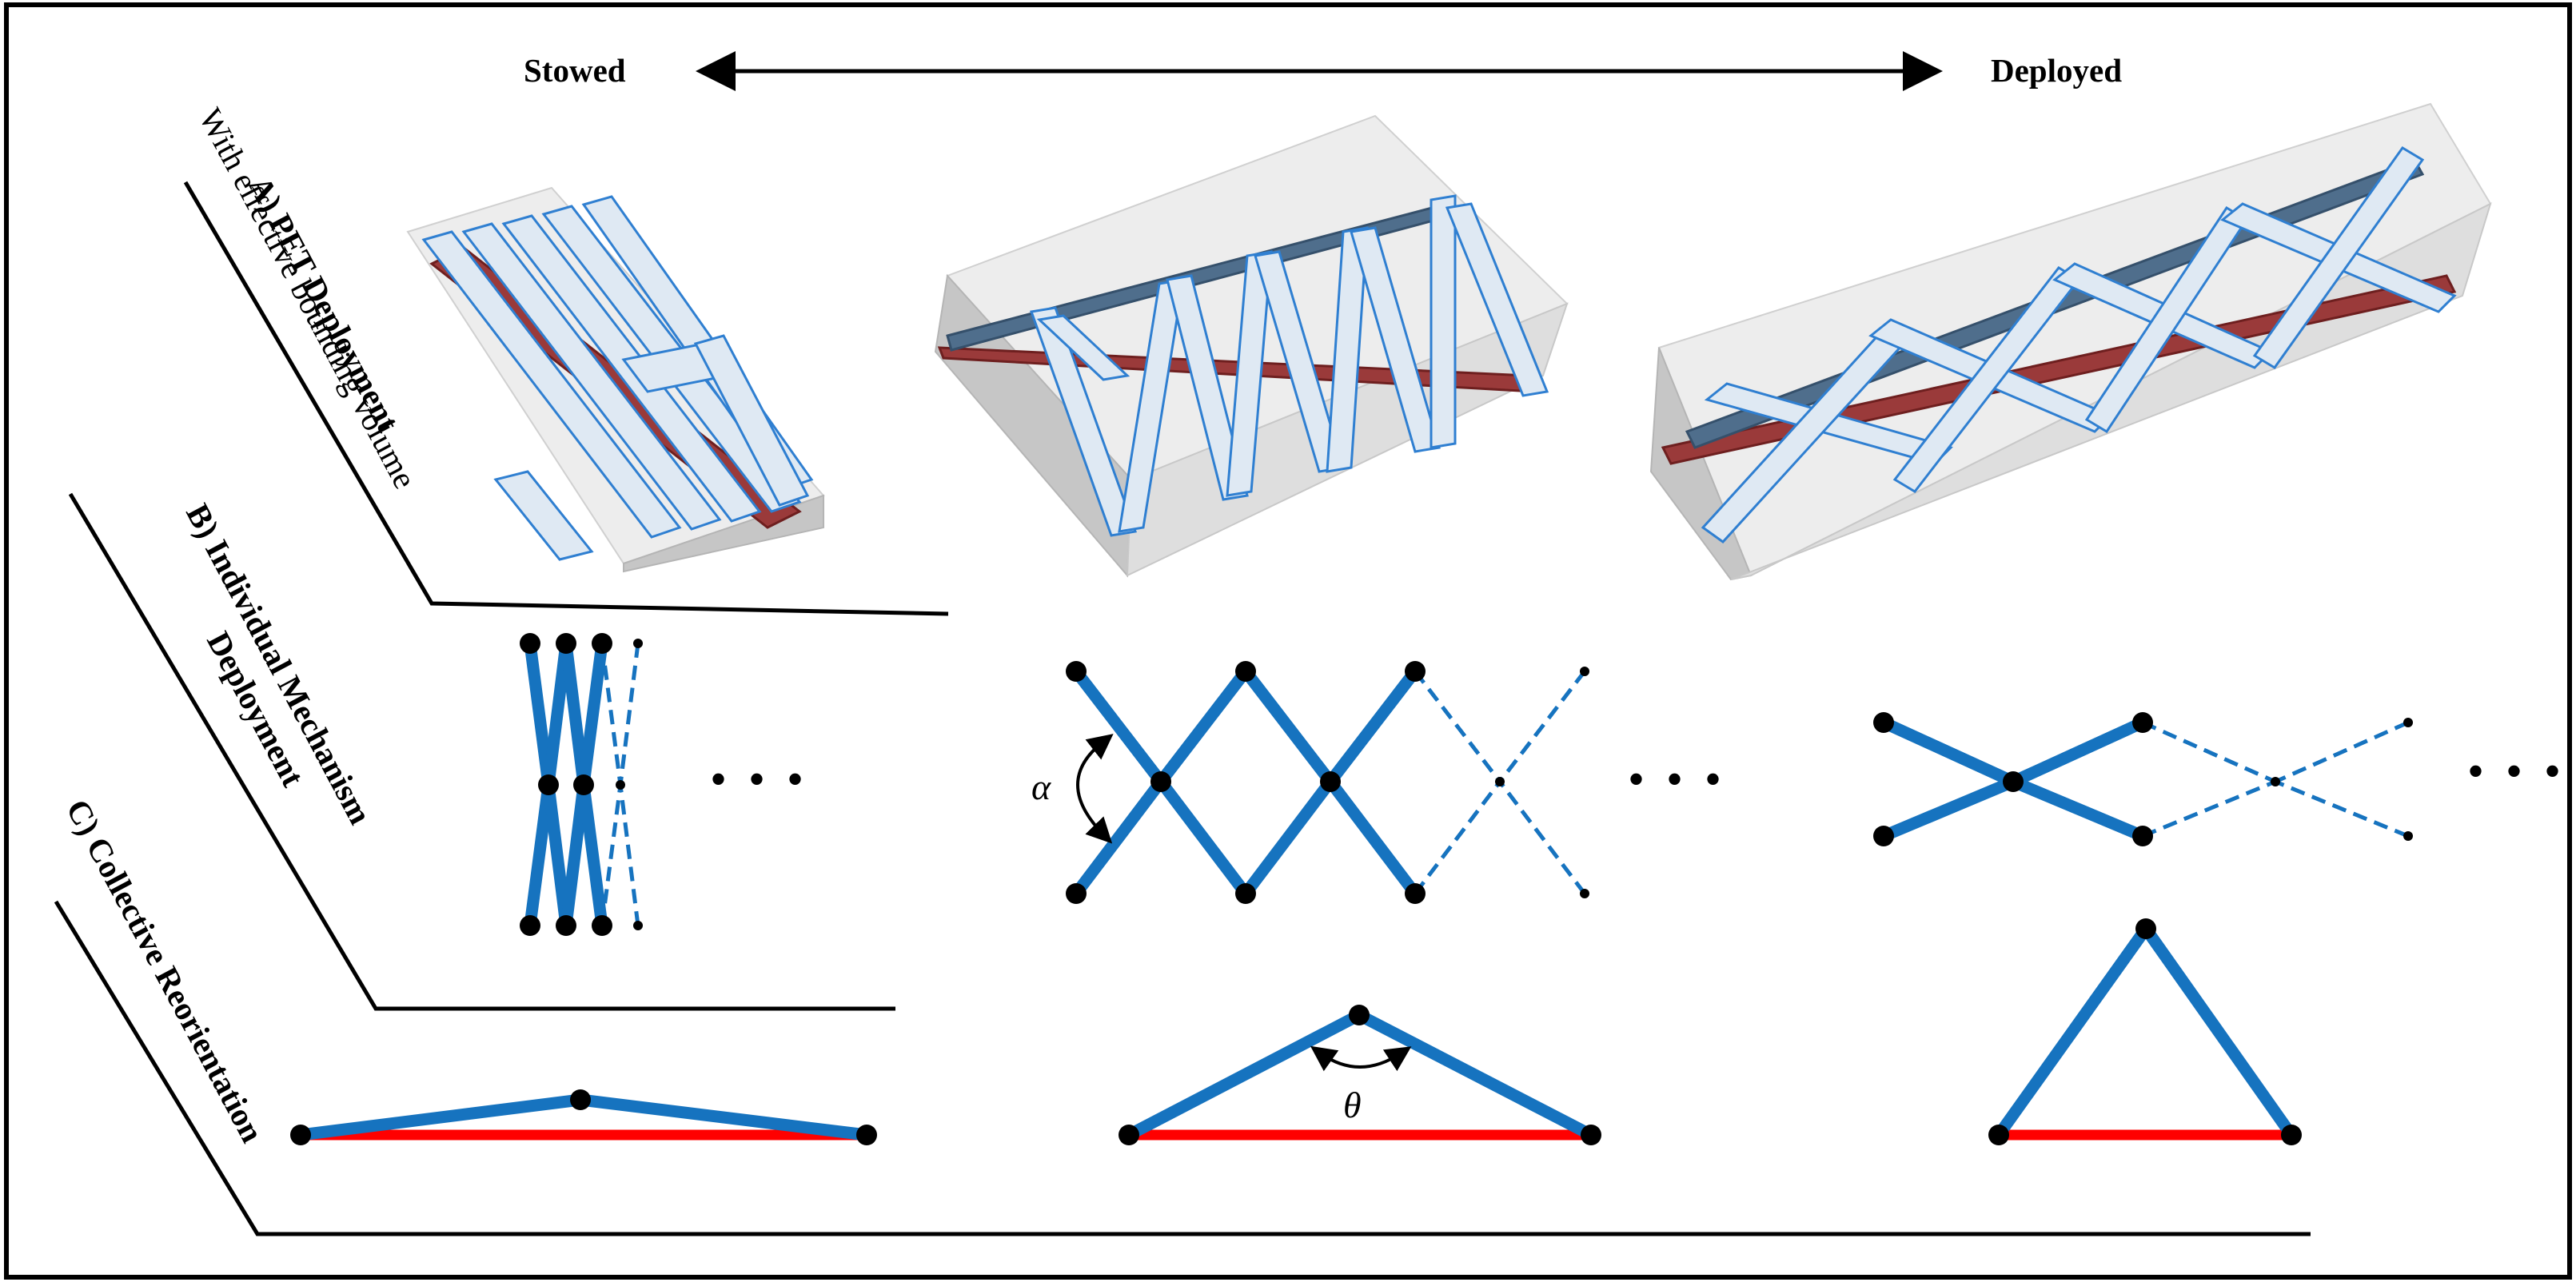 This screenshot has height=1282, width=2576. Describe the element at coordinates (1041, 786) in the screenshot. I see `alpha-symbol: α` at that location.